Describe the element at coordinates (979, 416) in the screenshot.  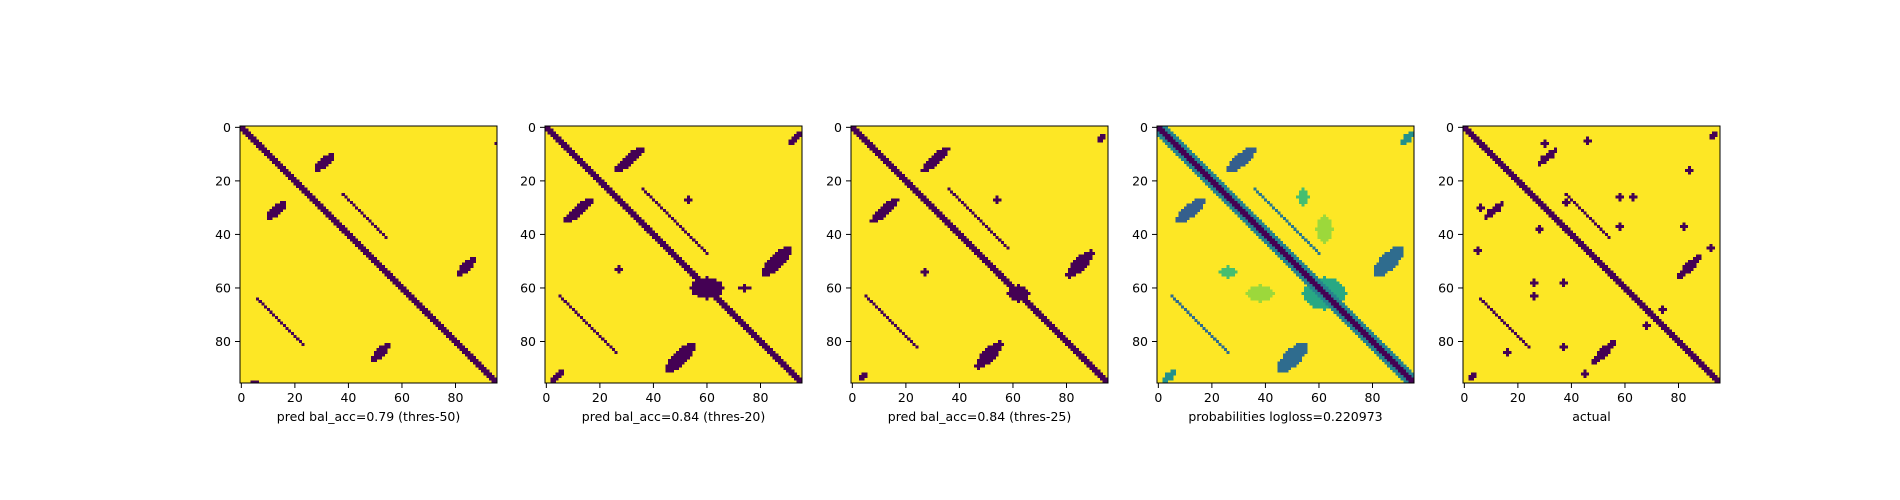
I see `x-axis-label: pred bal_acc=0.84 (thres-25)` at that location.